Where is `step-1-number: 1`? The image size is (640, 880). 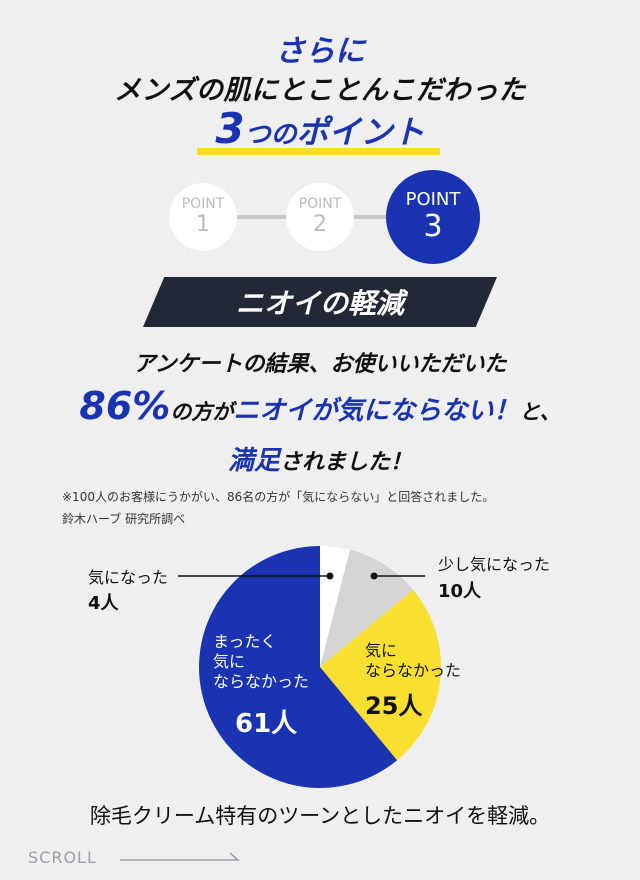
step-1-number: 1 is located at coordinates (203, 224).